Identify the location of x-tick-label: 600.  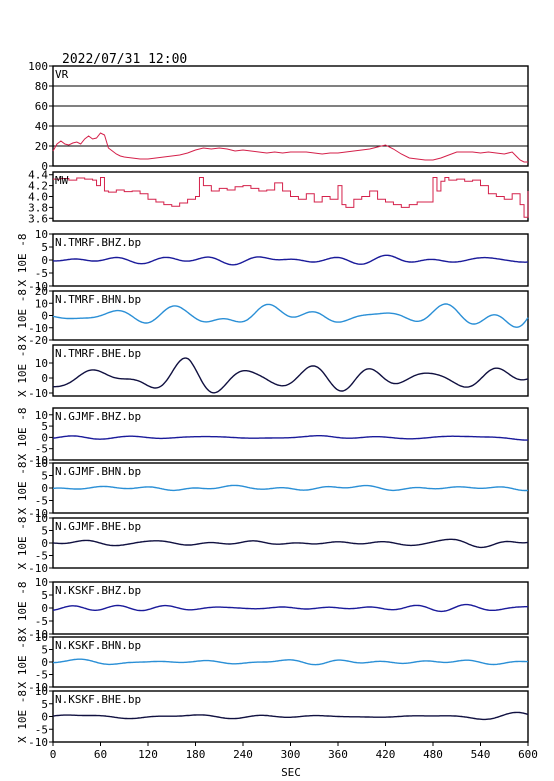
(528, 754).